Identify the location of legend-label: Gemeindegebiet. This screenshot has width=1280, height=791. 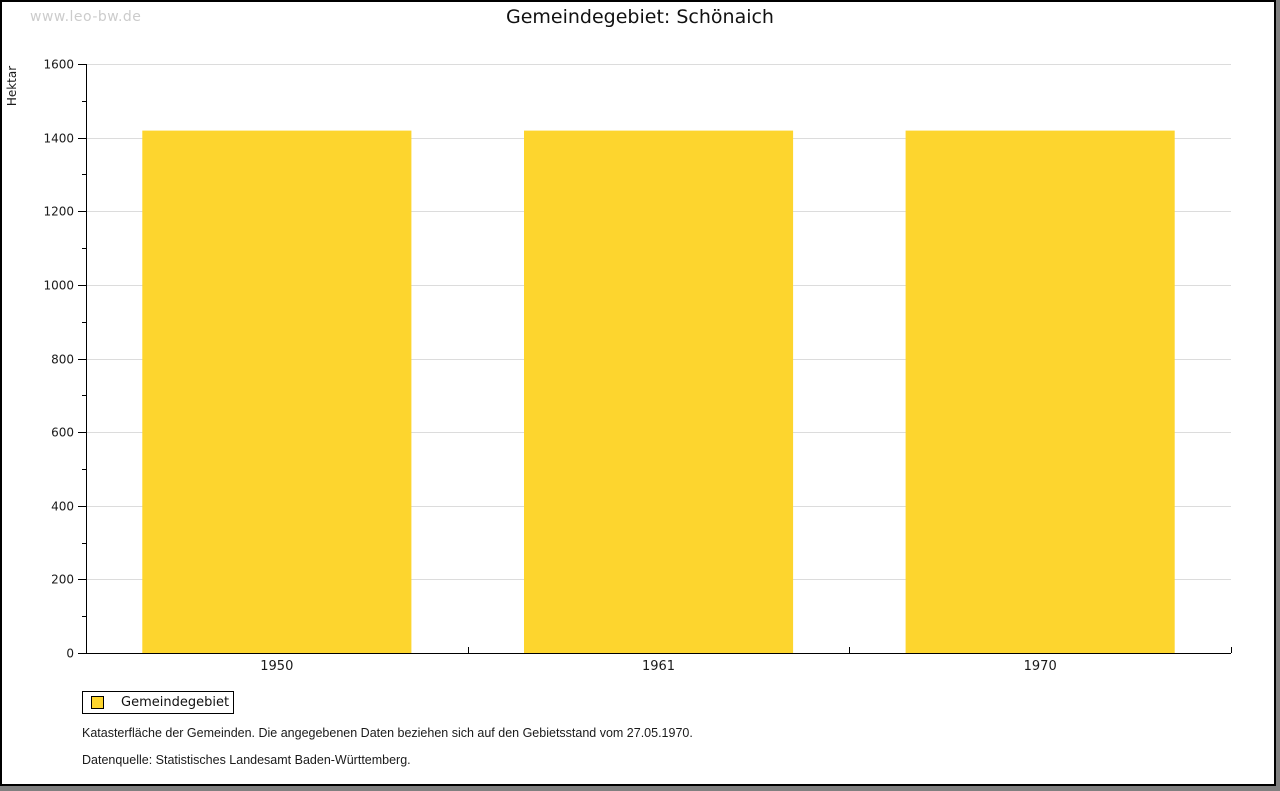
(175, 702).